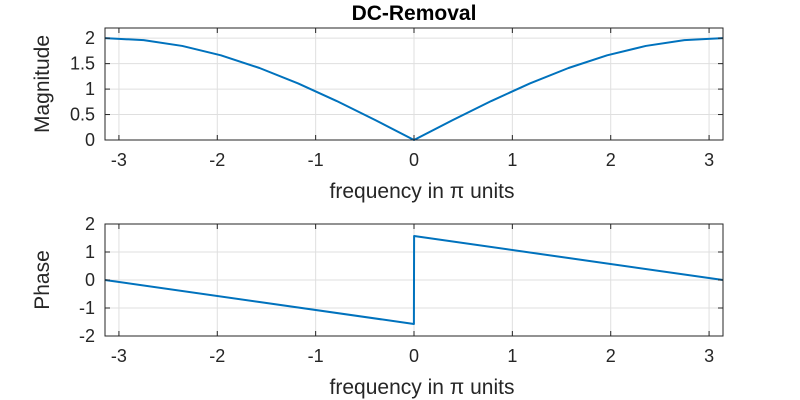 The width and height of the screenshot is (800, 400). I want to click on magnitude-x-tick-label: 0, so click(414, 160).